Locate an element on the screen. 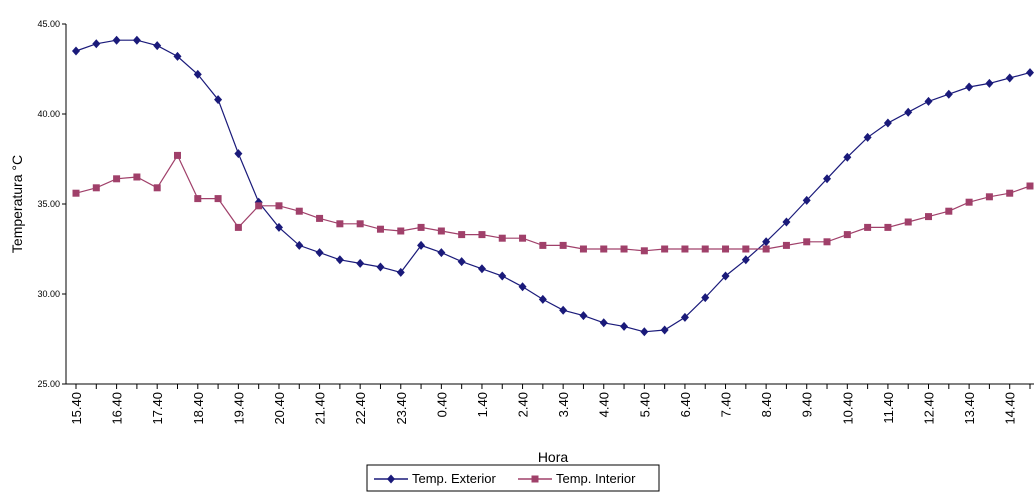 The height and width of the screenshot is (494, 1034). legend-item: Temp. Exterior is located at coordinates (435, 478).